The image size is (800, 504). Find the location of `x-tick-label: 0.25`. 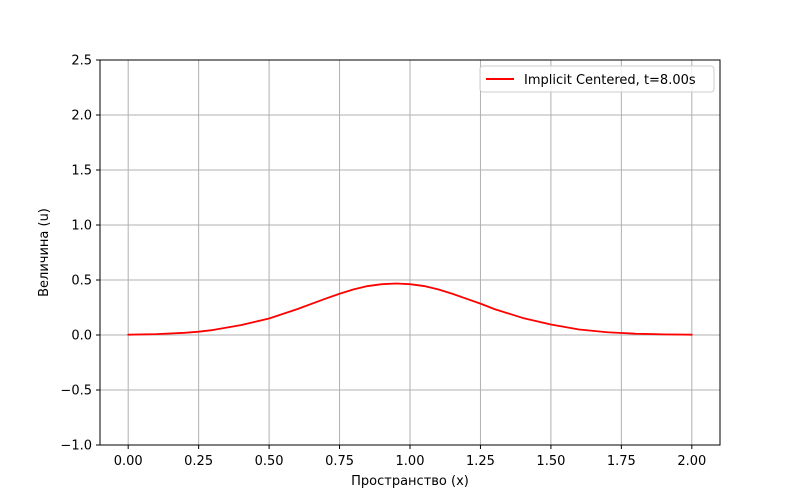

x-tick-label: 0.25 is located at coordinates (198, 461).